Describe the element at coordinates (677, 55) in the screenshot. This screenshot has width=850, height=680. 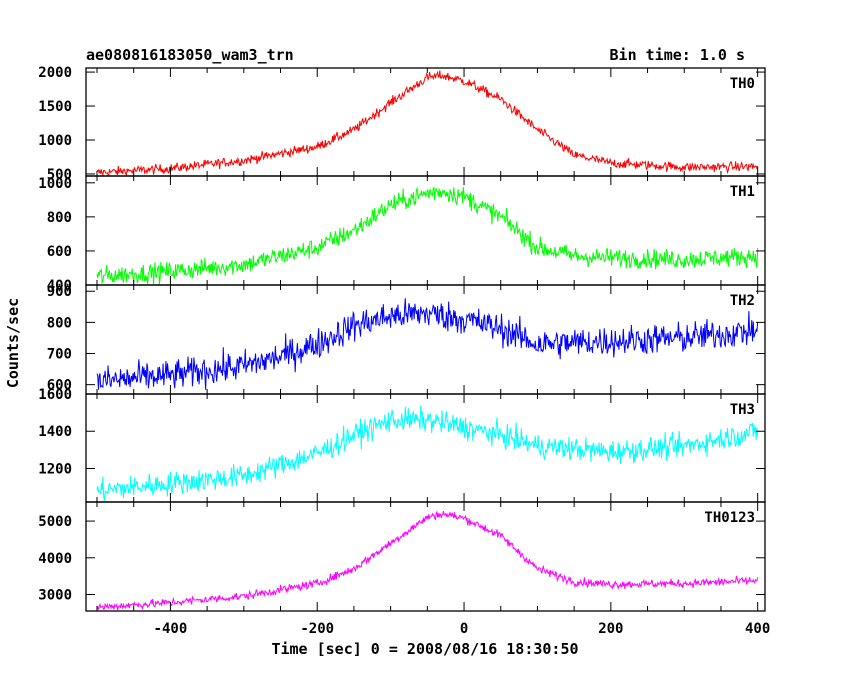
I see `bin-time-label: Bin time: 1.0 s` at that location.